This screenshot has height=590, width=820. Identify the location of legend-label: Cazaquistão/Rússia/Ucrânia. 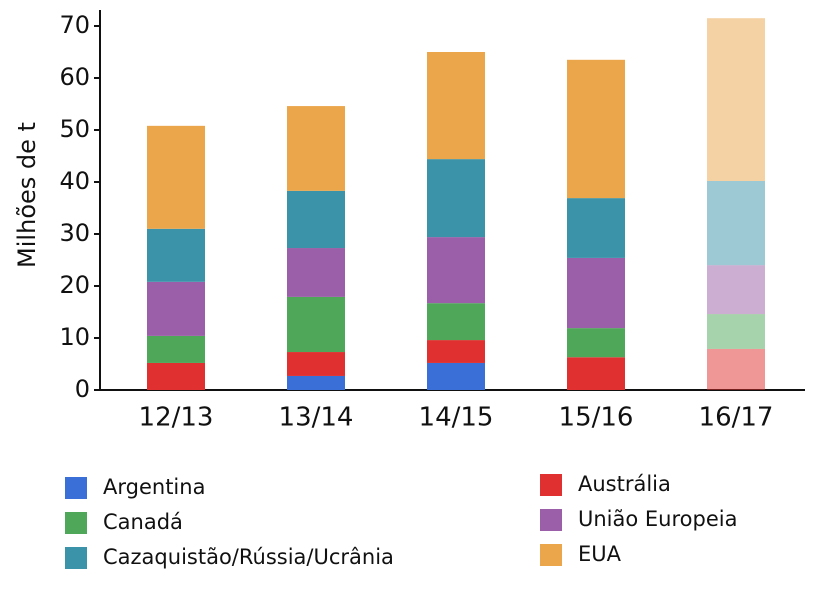
(248, 557).